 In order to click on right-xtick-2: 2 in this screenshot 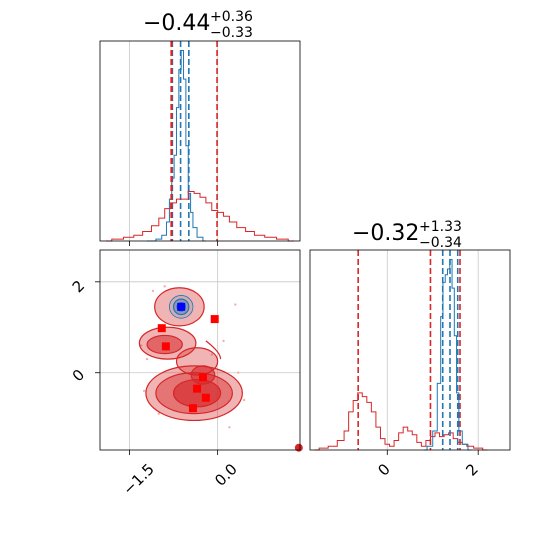, I will do `click(471, 469)`.